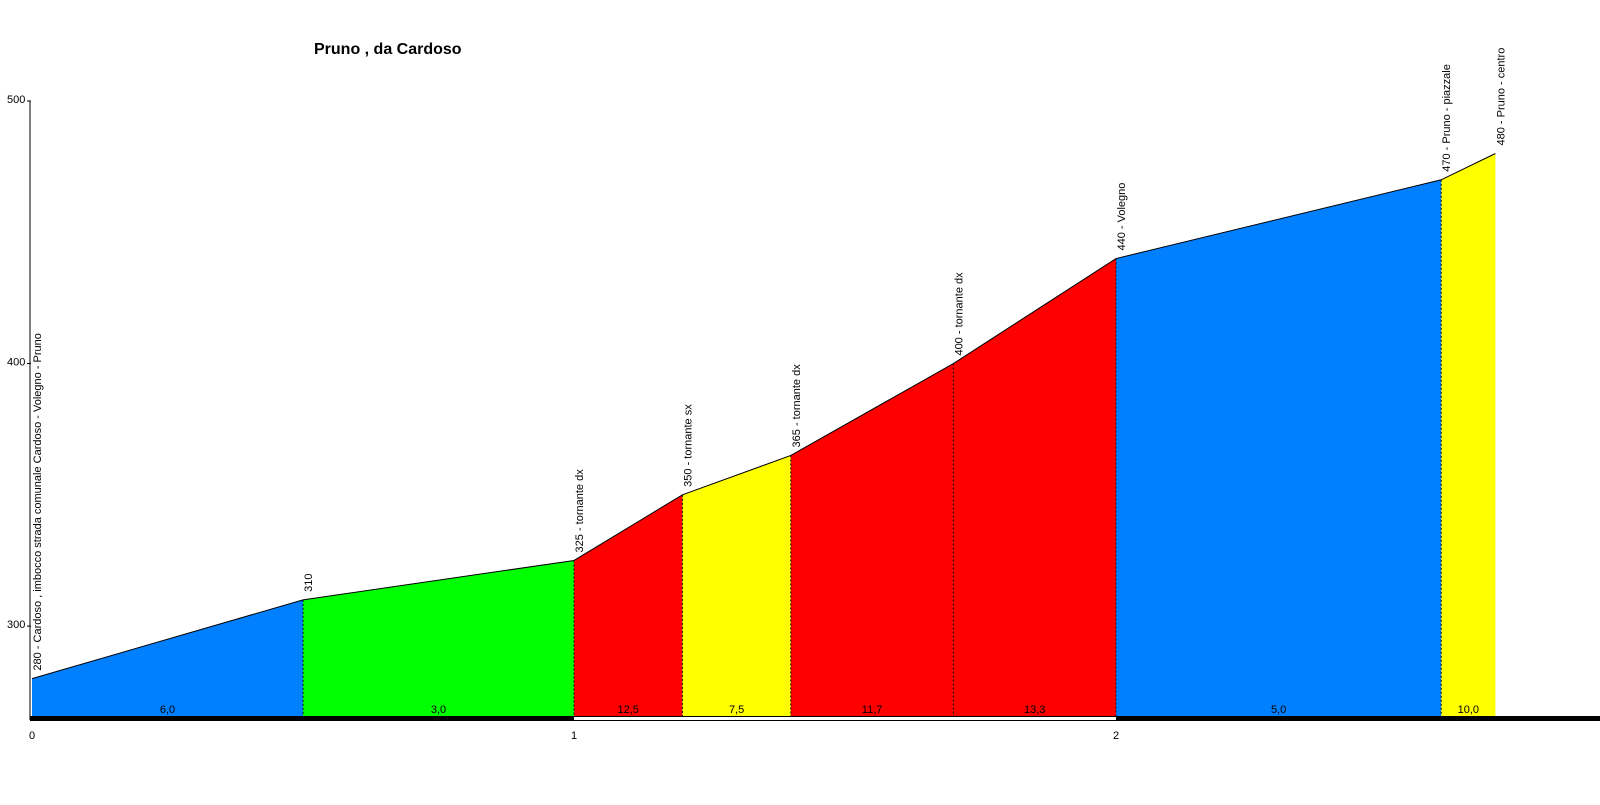 The height and width of the screenshot is (805, 1600). What do you see at coordinates (872, 710) in the screenshot?
I see `segment-gradient-label: 11,7` at bounding box center [872, 710].